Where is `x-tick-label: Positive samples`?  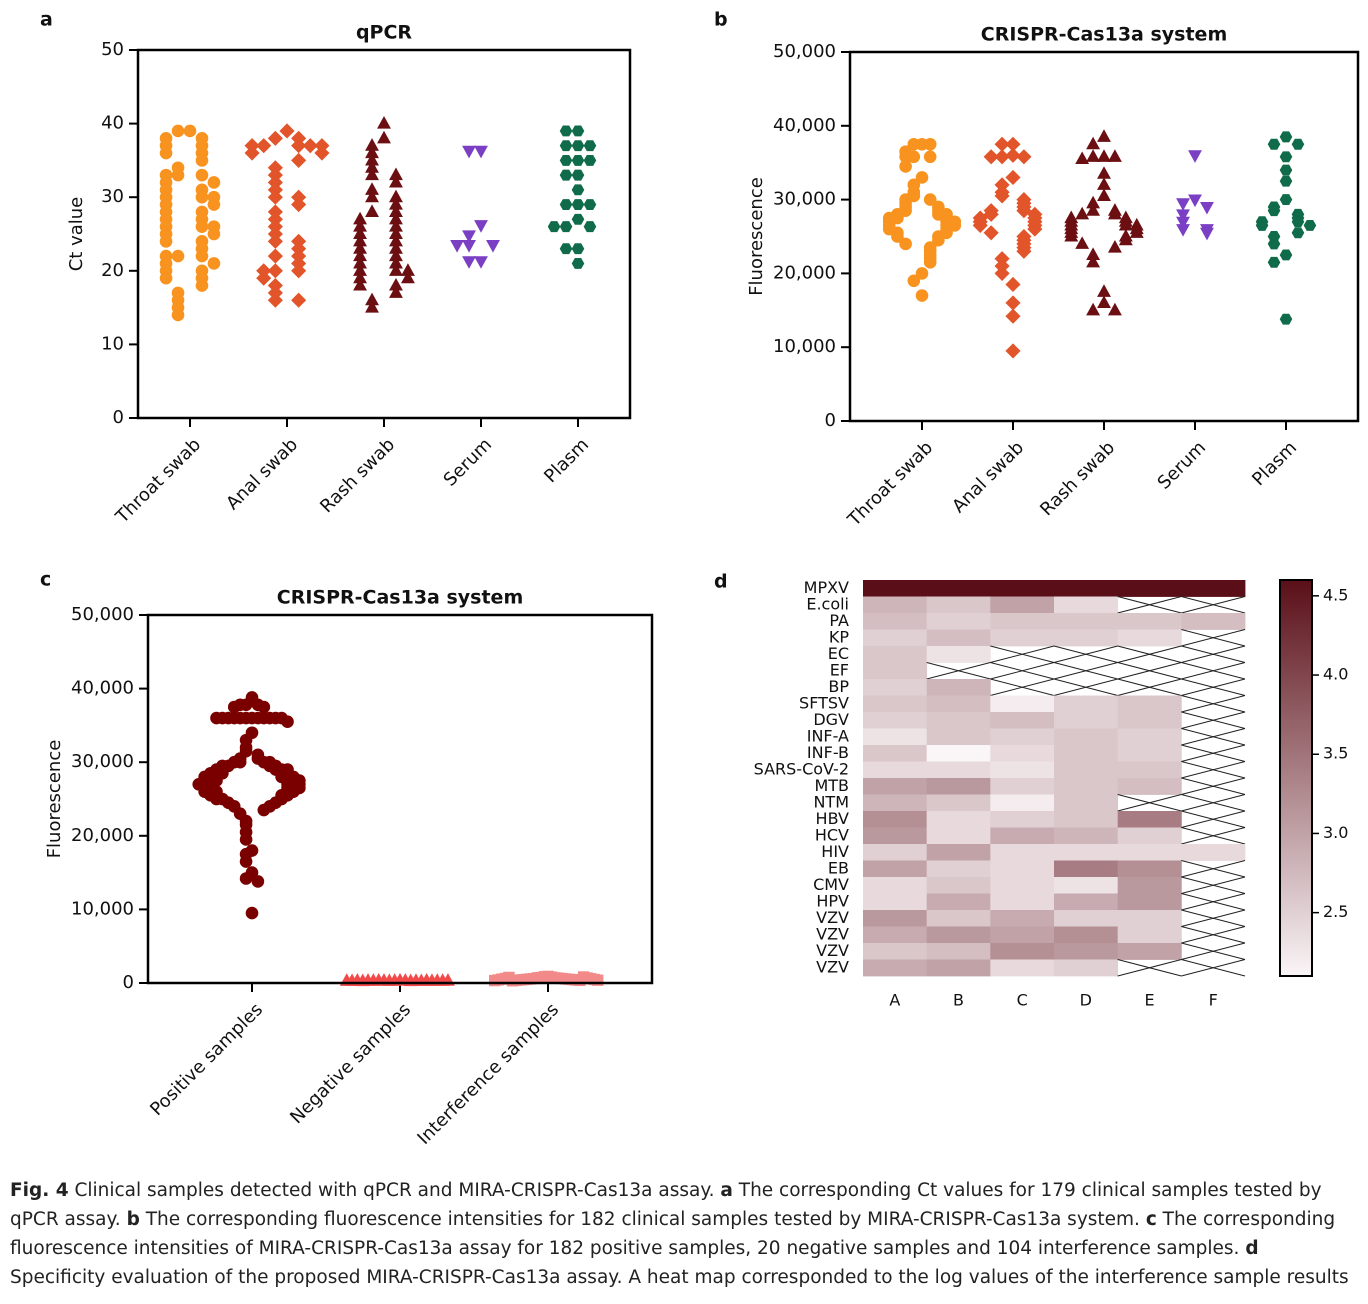 x-tick-label: Positive samples is located at coordinates (206, 1059).